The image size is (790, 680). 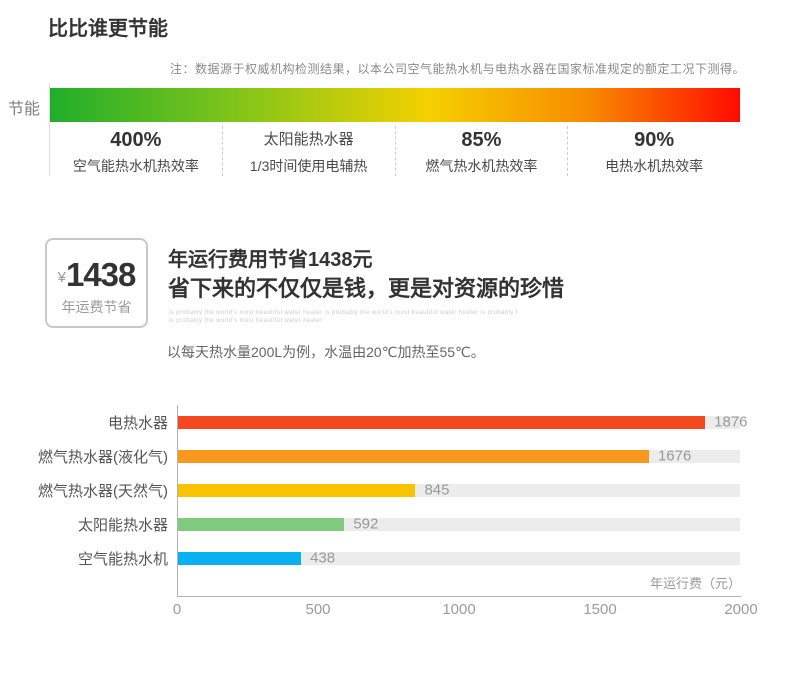 I want to click on stat-value: 400%, so click(x=136, y=140).